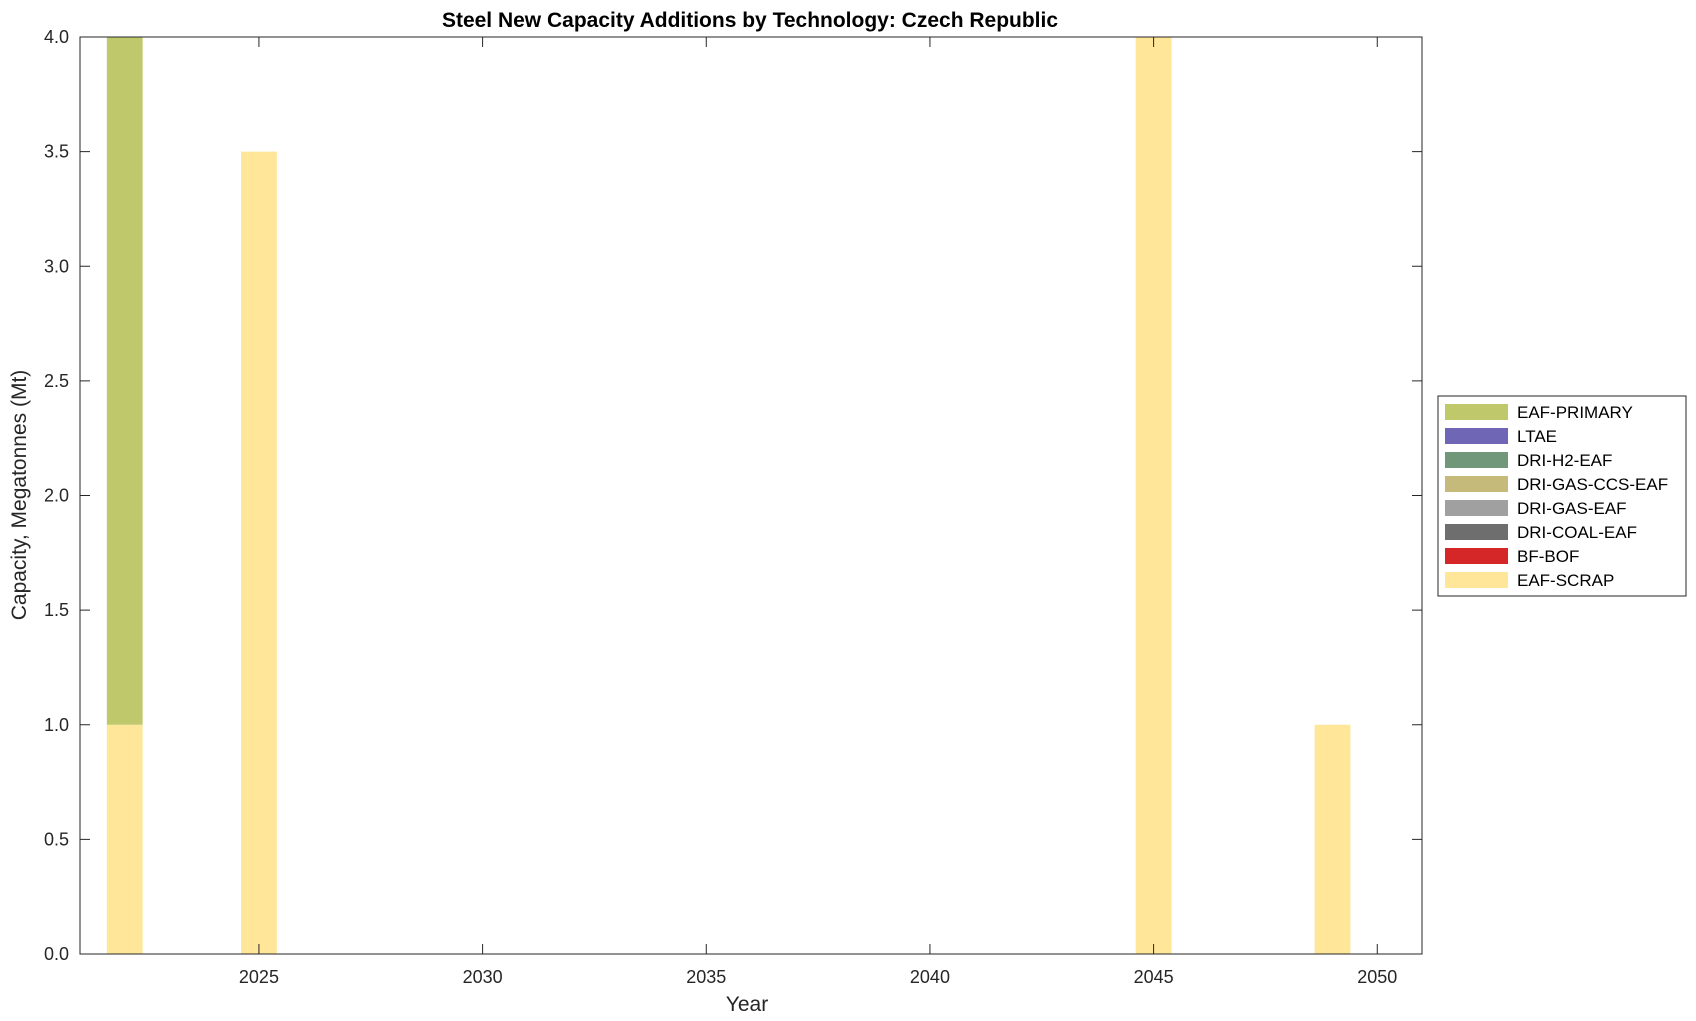  What do you see at coordinates (483, 977) in the screenshot?
I see `x-tick-label-2030: 2030` at bounding box center [483, 977].